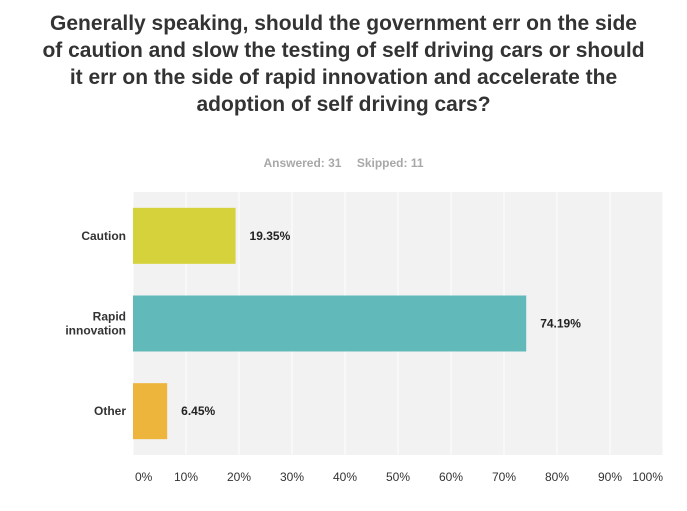 This screenshot has width=687, height=511. I want to click on x-tick-label: 80%, so click(557, 477).